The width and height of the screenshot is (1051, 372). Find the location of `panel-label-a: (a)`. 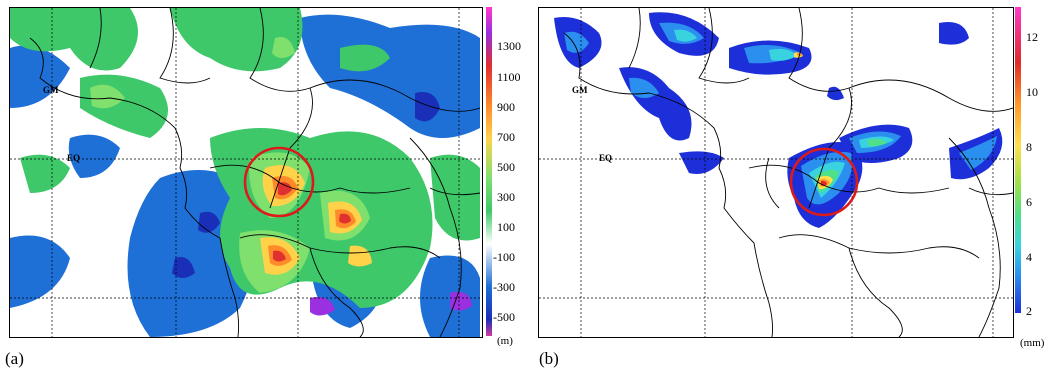

panel-label-a: (a) is located at coordinates (14, 358).